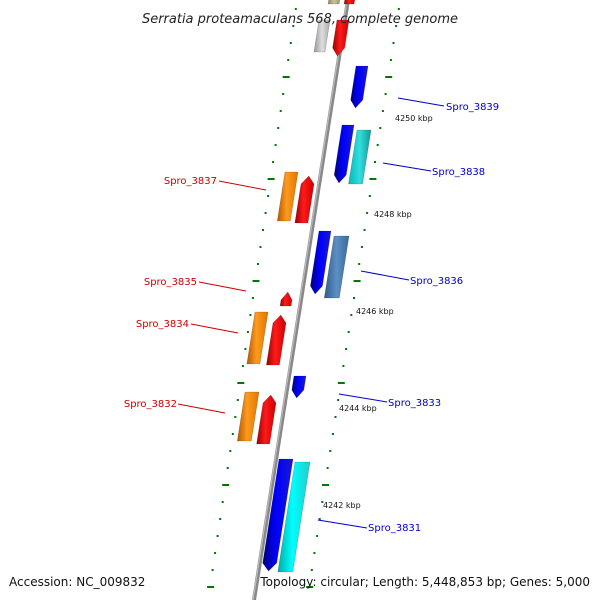 The width and height of the screenshot is (600, 600). I want to click on gene-block-spro-3834-orange, so click(257, 338).